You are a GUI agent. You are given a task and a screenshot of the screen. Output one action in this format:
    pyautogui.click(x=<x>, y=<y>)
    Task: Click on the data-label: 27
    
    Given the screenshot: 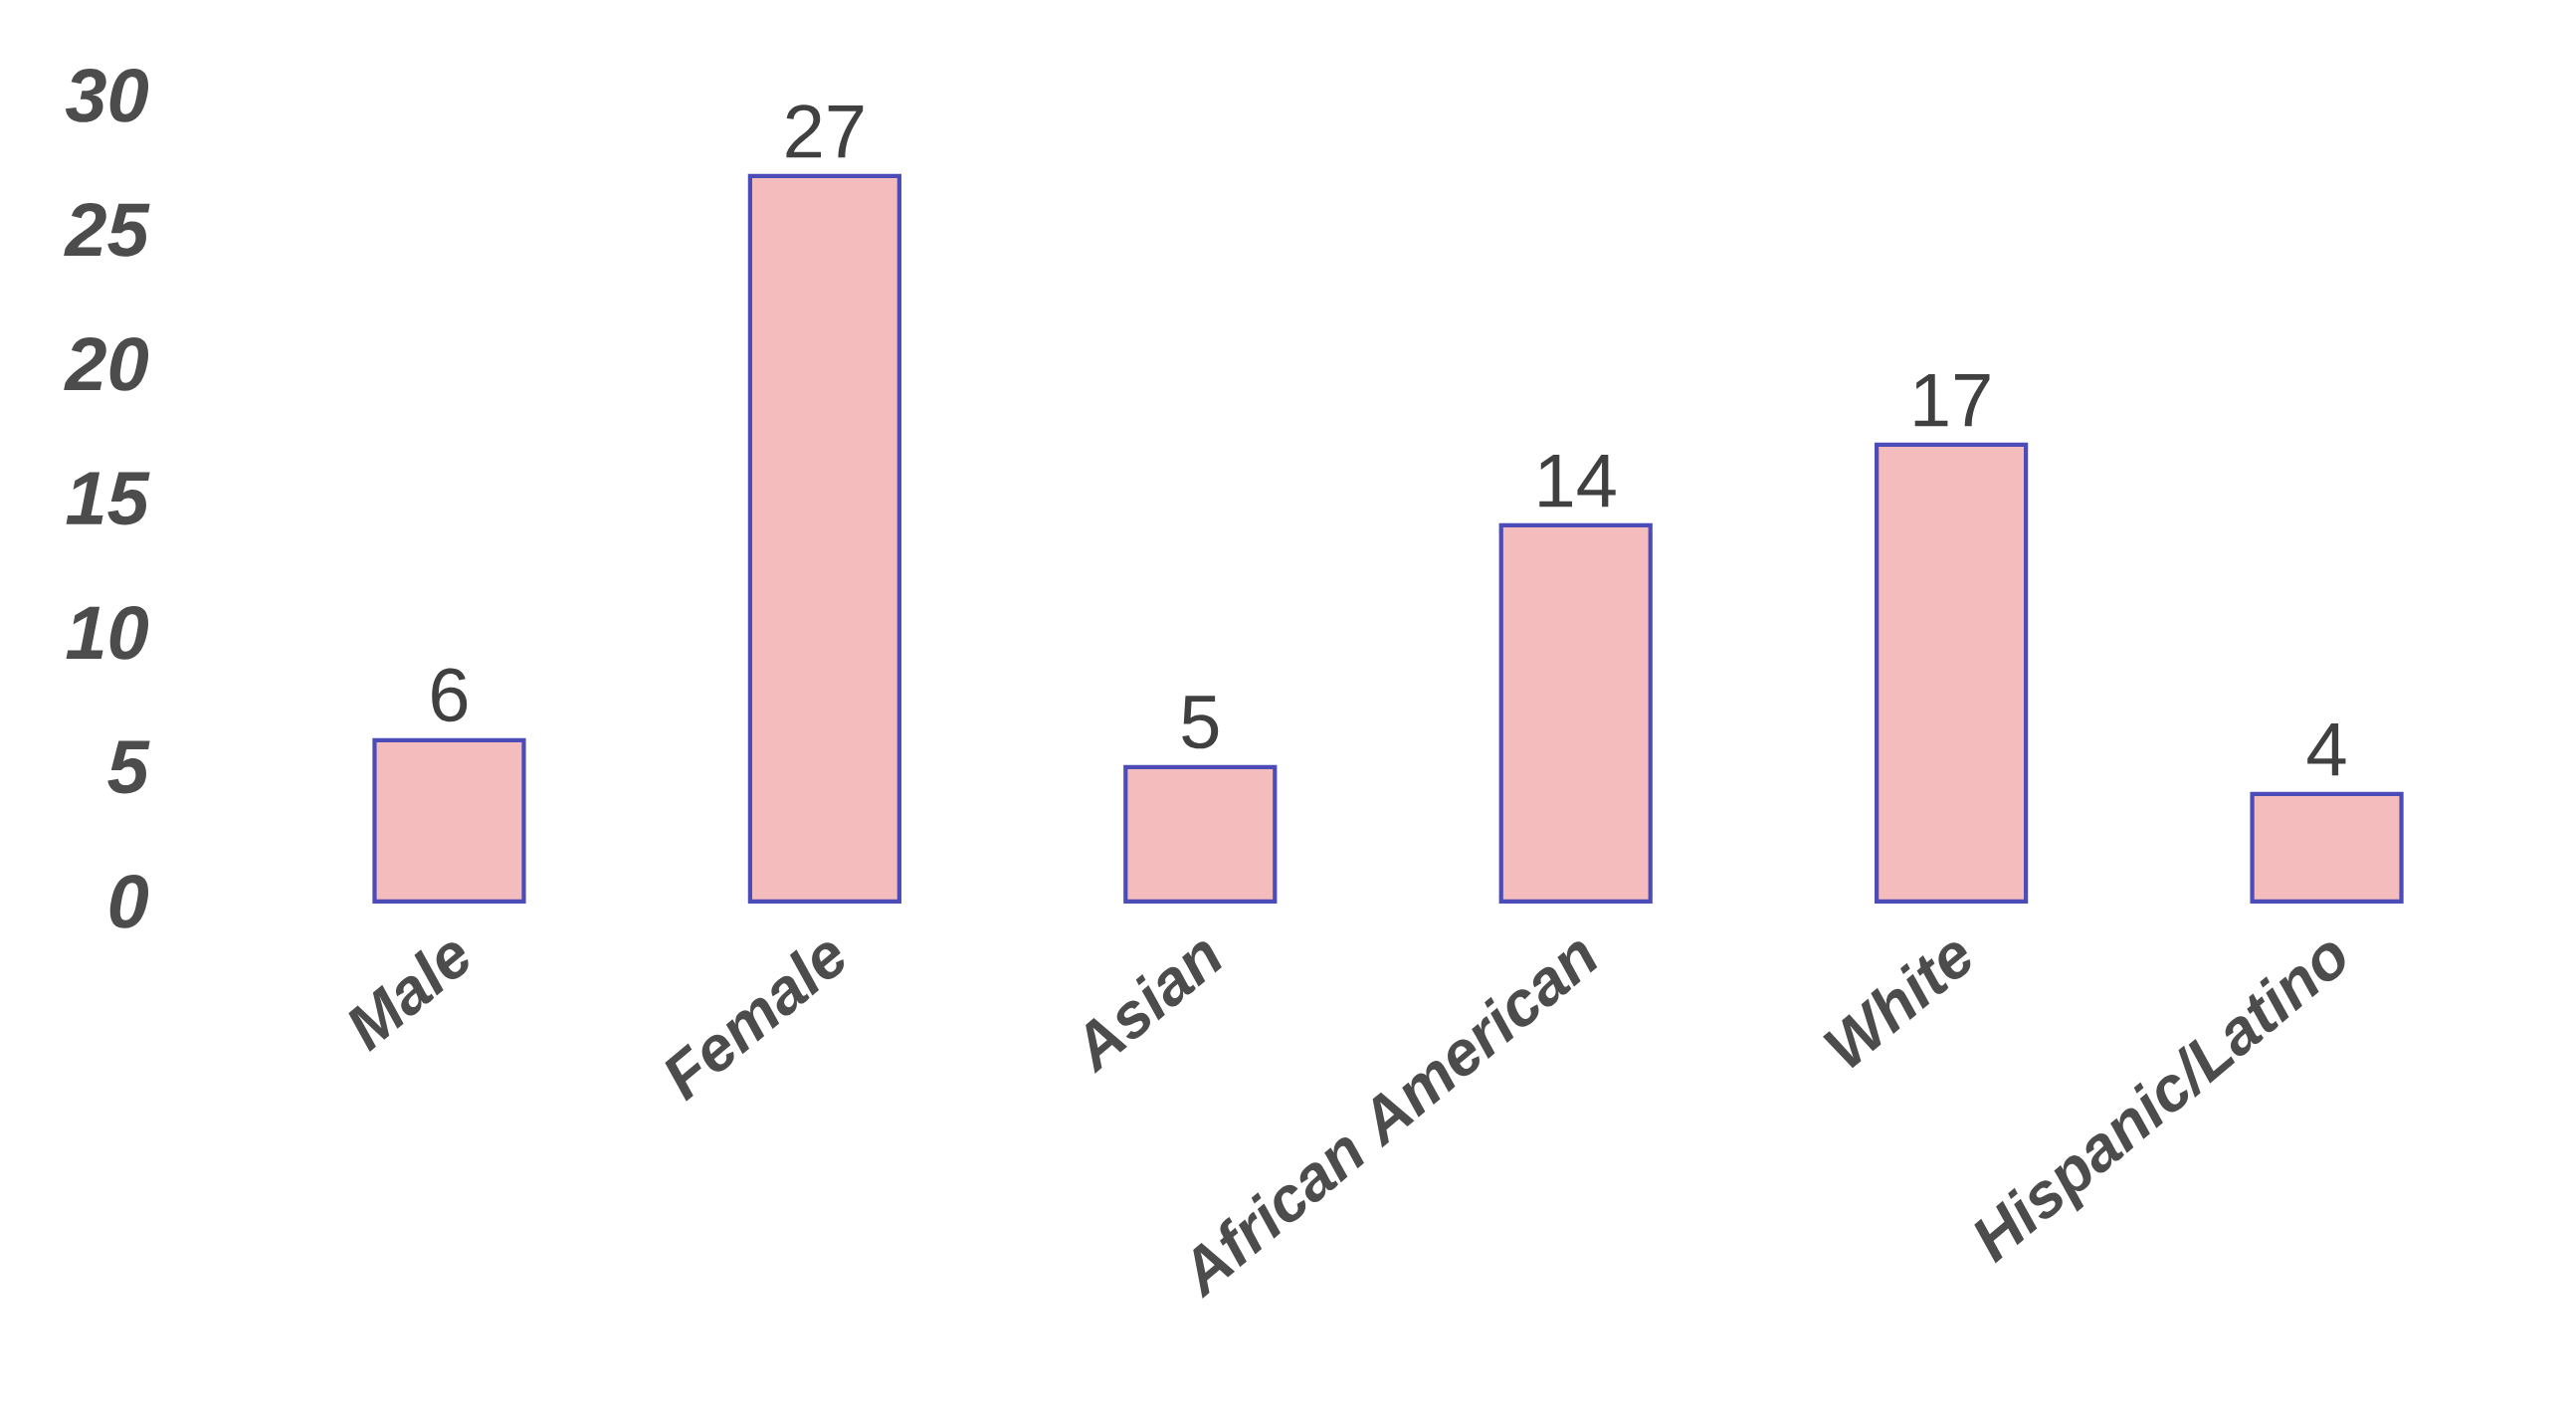 What is the action you would take?
    pyautogui.click(x=825, y=131)
    